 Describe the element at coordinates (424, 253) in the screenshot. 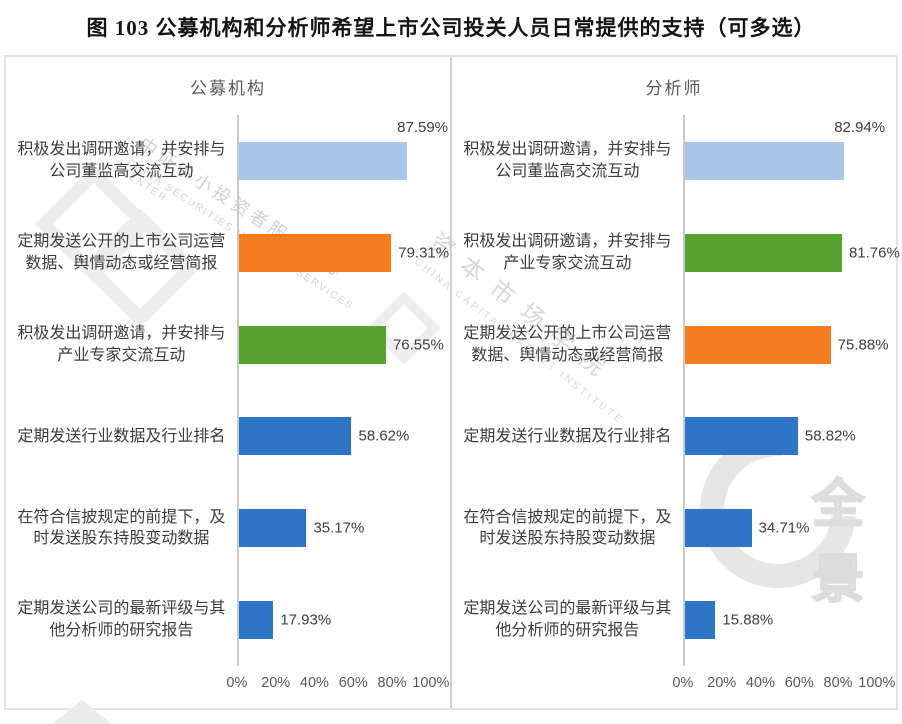

I see `bar-value-label: 79.31%` at that location.